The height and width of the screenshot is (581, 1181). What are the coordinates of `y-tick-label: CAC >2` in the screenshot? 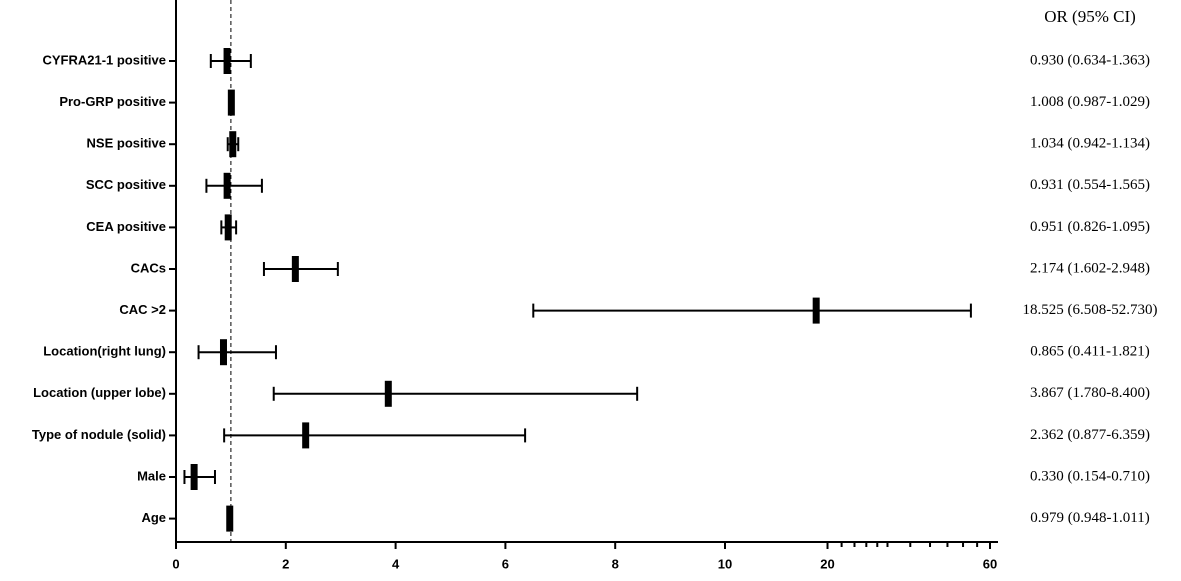 It's located at (142, 309).